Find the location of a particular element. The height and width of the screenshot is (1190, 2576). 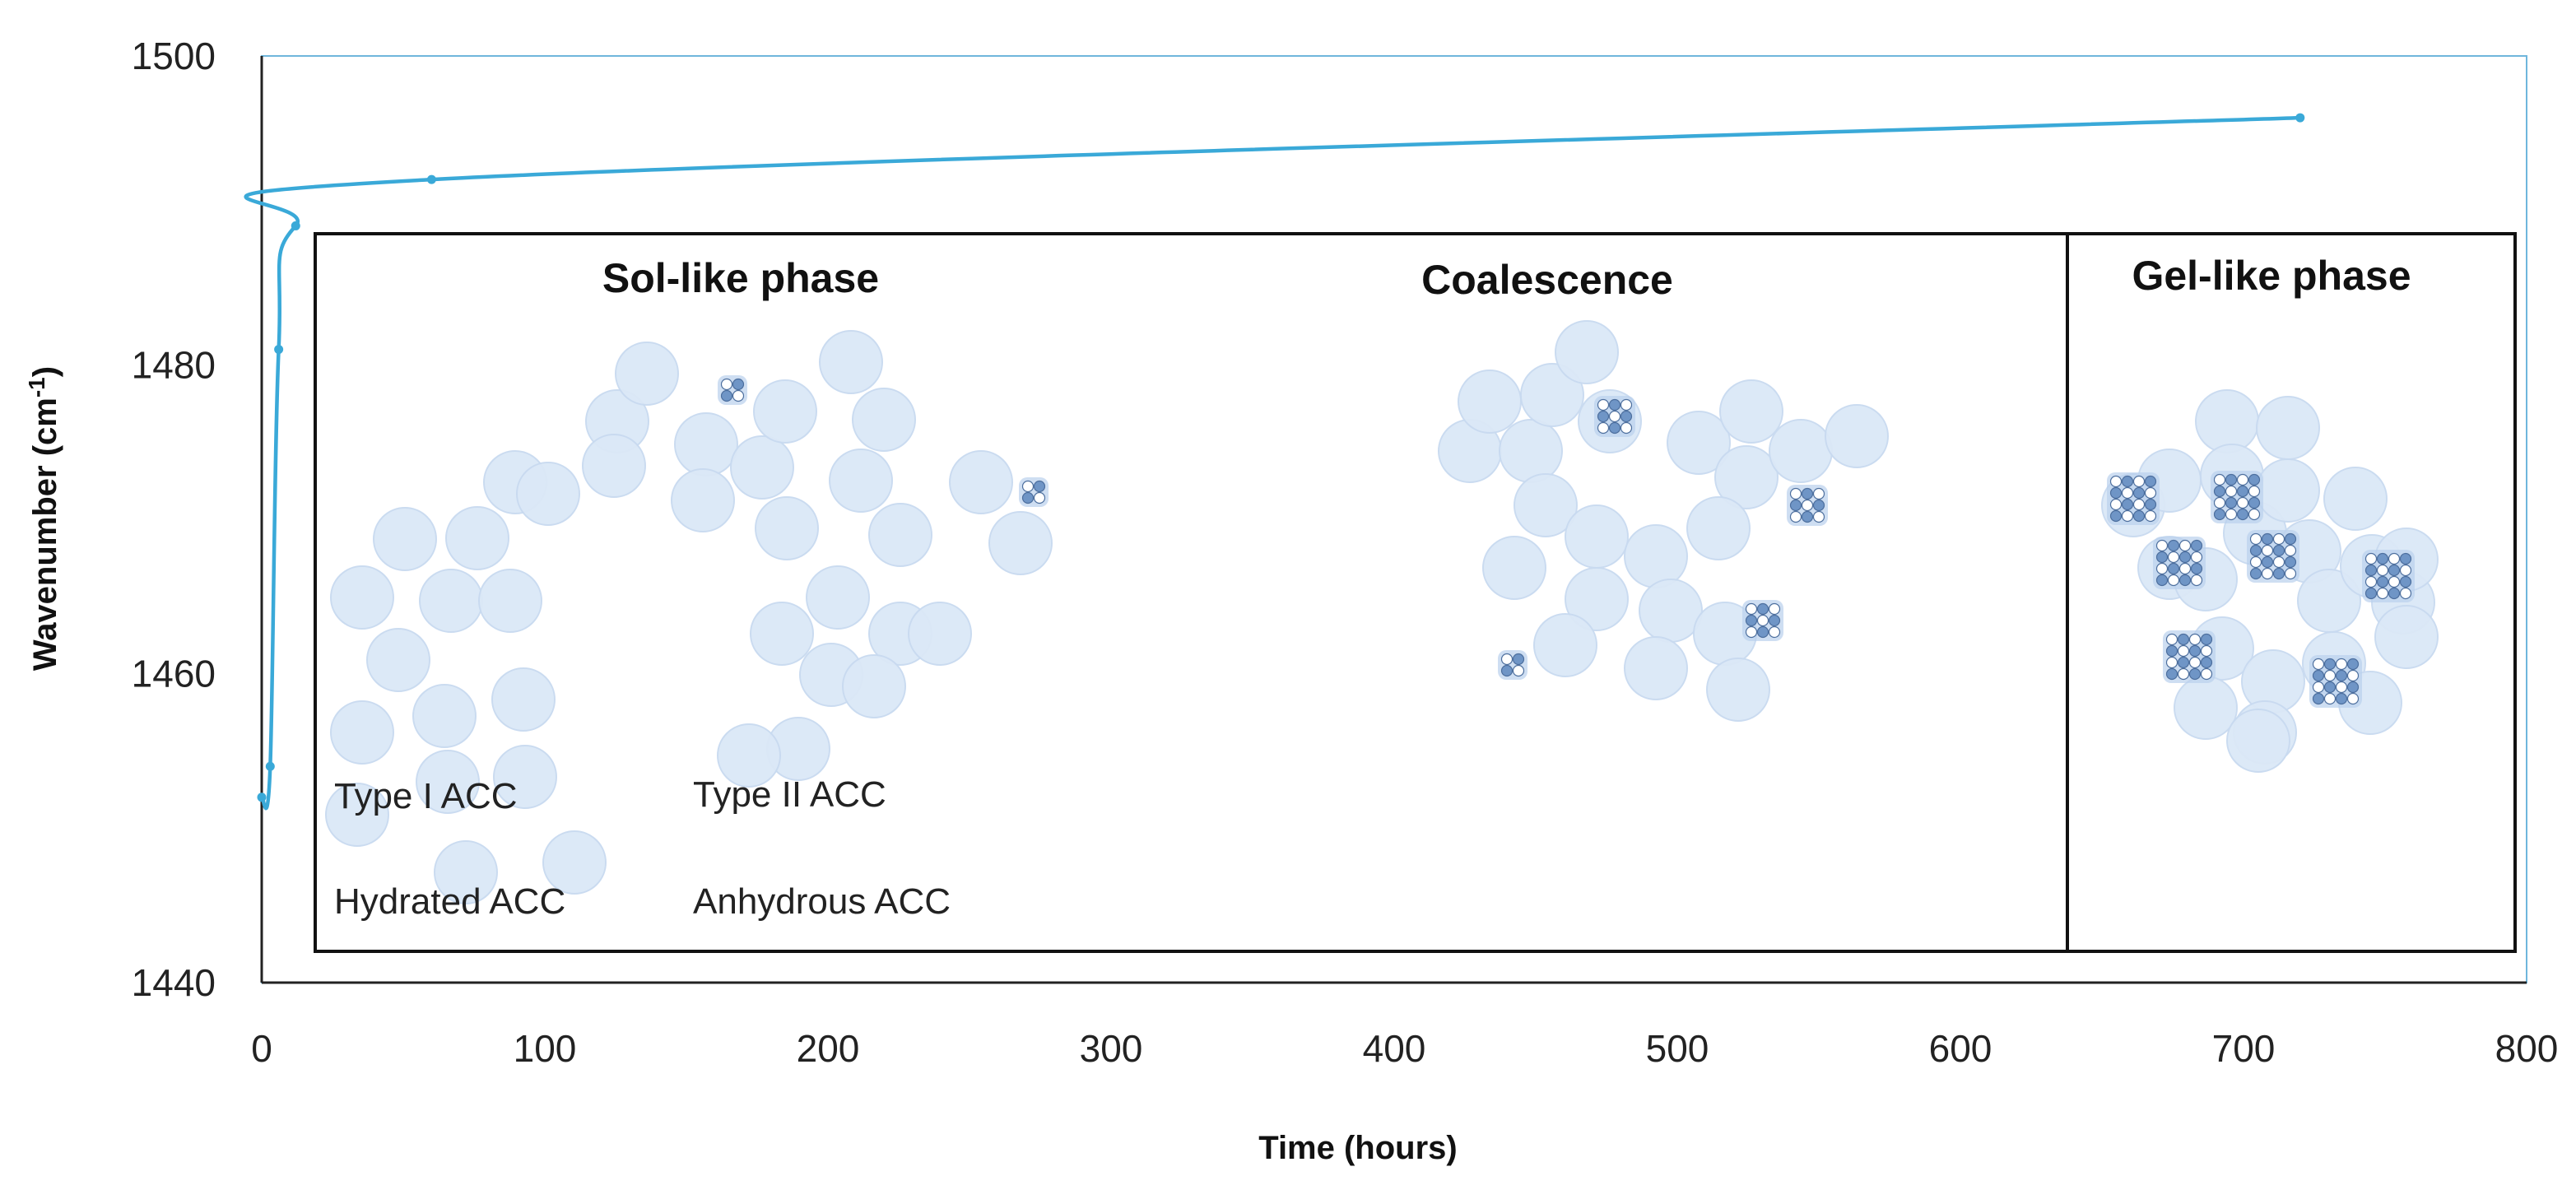

y-tick-label: 1460 is located at coordinates (174, 674).